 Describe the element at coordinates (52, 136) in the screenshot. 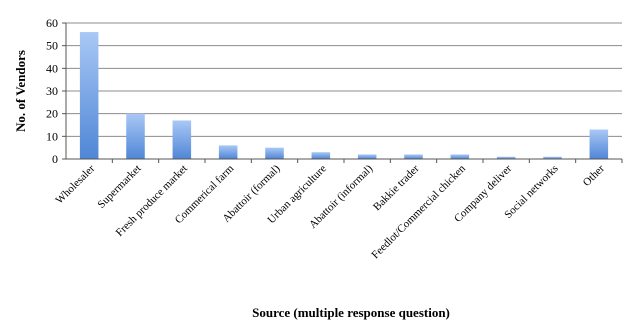

I see `y-tick-label: 10` at that location.